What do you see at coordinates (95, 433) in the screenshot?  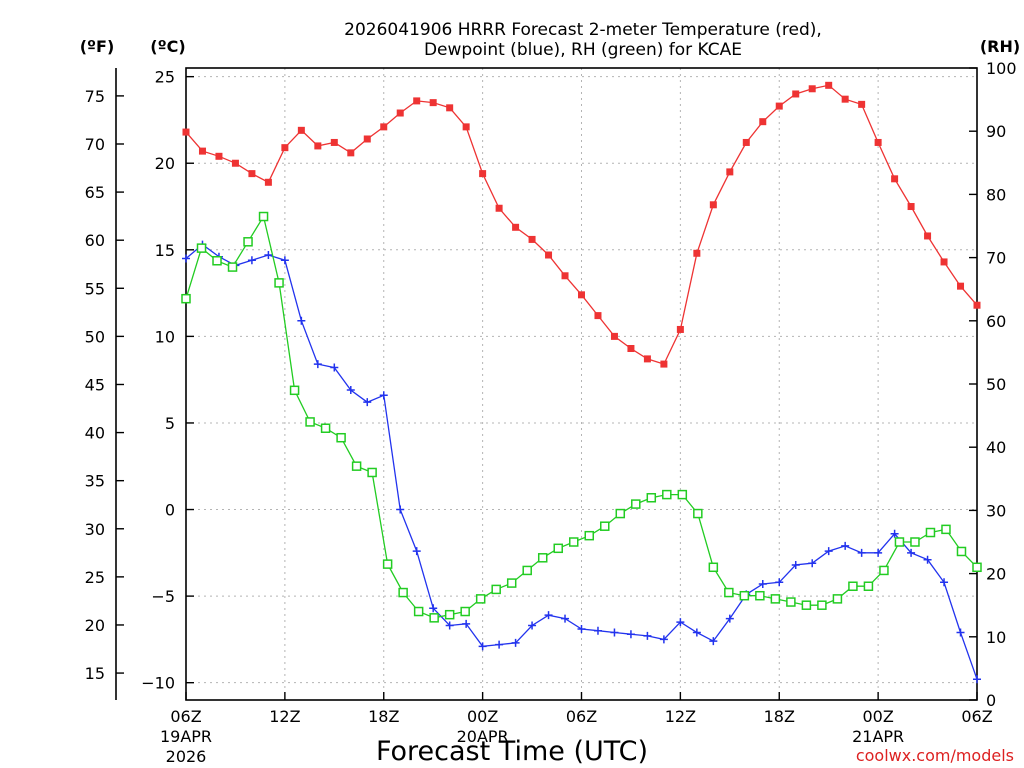 I see `fahrenheit-tick-label: 40` at bounding box center [95, 433].